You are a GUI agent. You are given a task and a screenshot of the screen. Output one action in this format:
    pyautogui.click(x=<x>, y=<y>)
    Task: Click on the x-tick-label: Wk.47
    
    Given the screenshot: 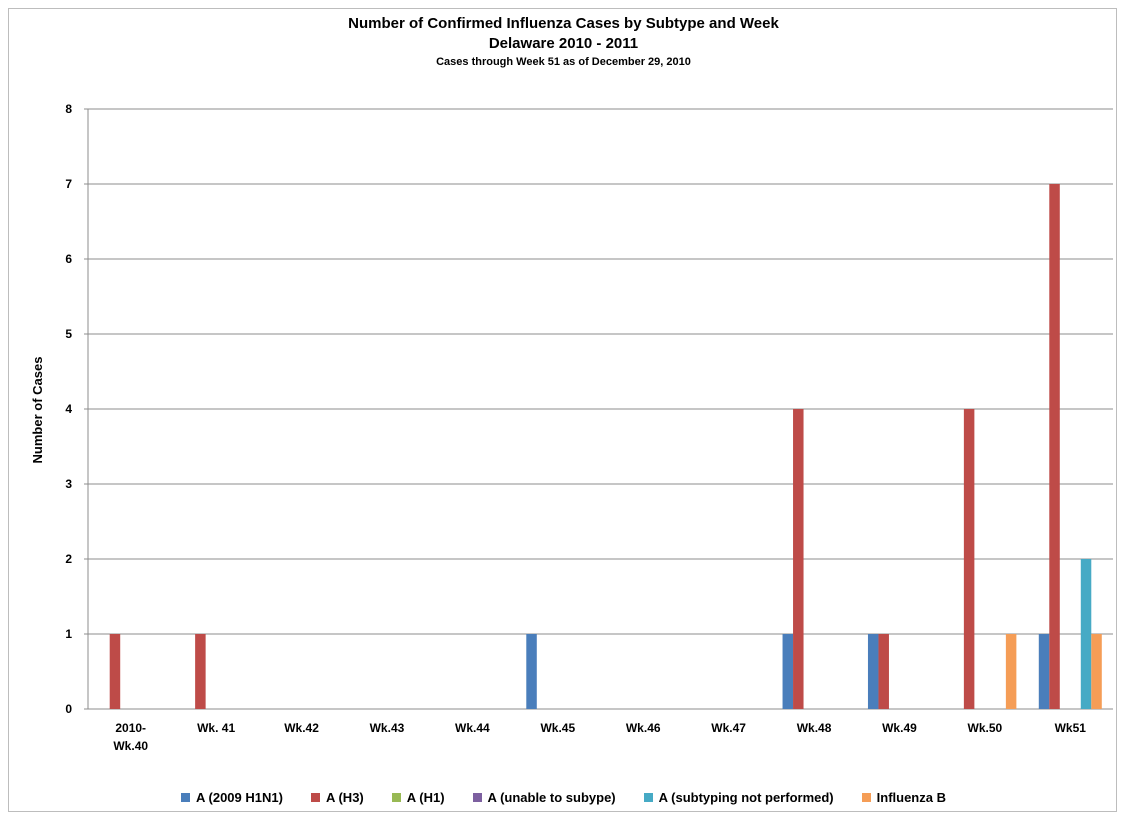 What is the action you would take?
    pyautogui.click(x=728, y=728)
    